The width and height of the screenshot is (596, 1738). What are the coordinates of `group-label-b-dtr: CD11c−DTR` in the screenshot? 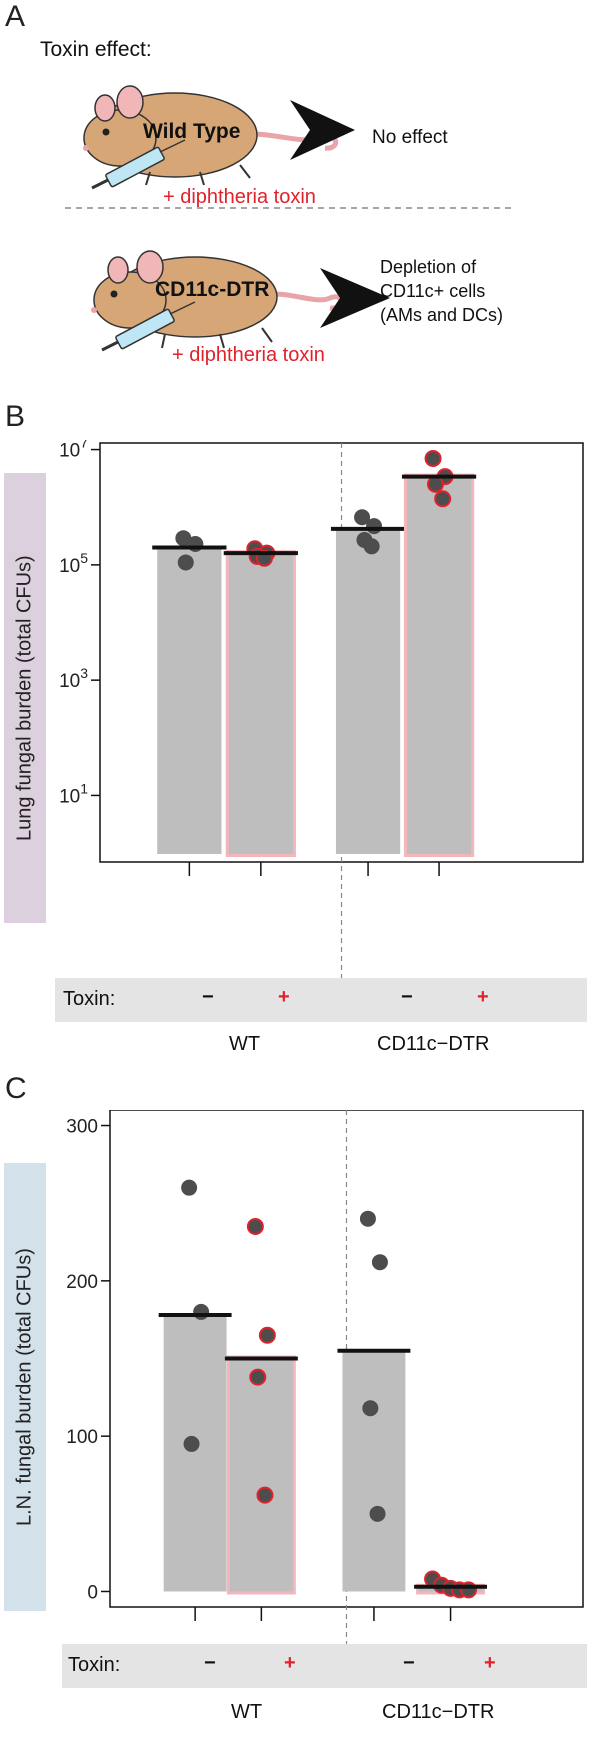 It's located at (433, 1044).